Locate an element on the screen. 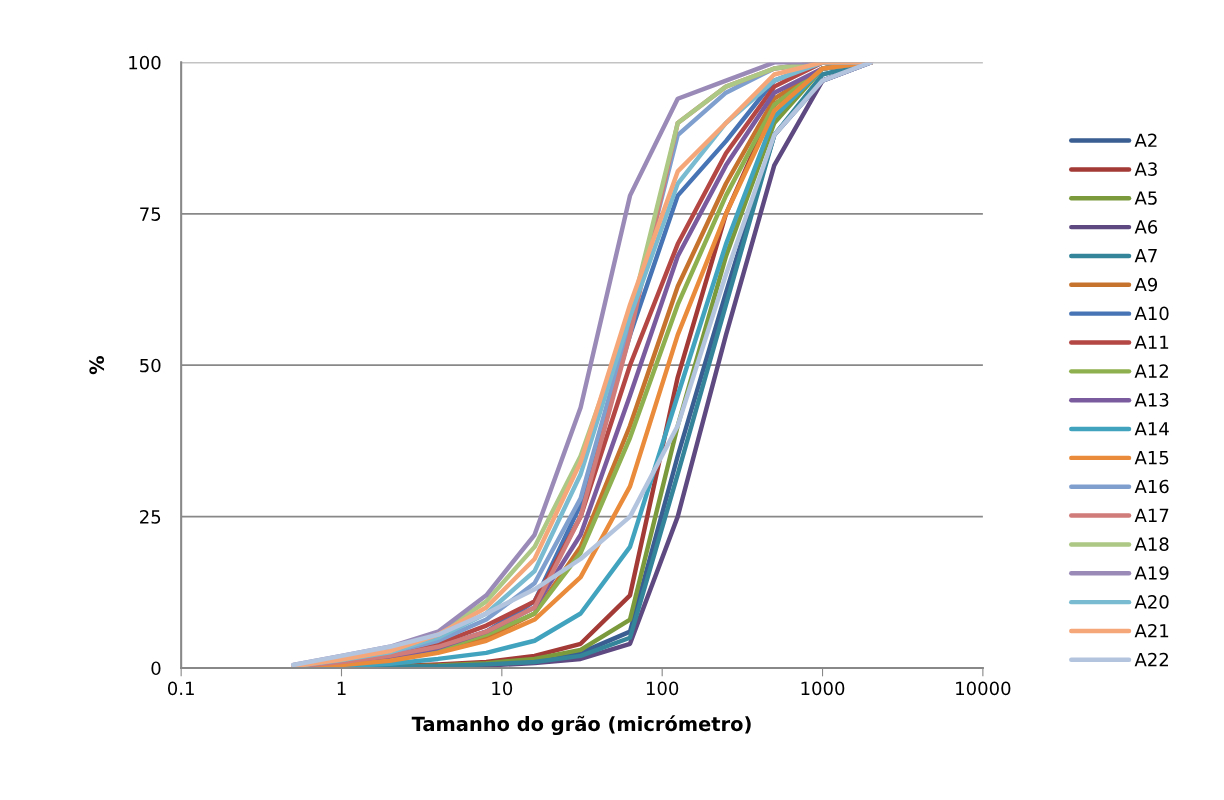 The image size is (1224, 800). legend-label: A14 is located at coordinates (1151, 429).